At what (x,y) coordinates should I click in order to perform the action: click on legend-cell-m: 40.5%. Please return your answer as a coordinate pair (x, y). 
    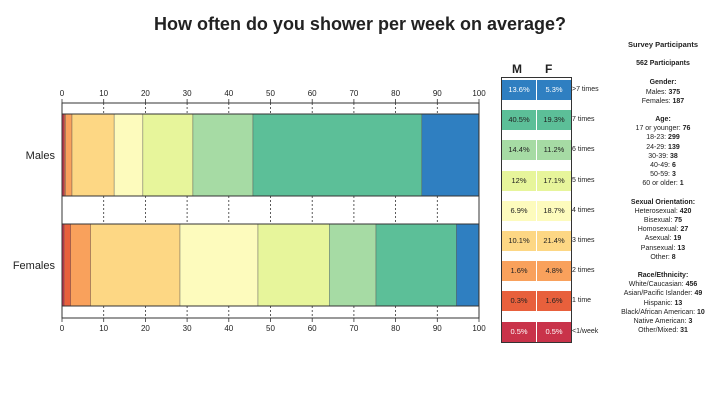
    Looking at the image, I should click on (519, 120).